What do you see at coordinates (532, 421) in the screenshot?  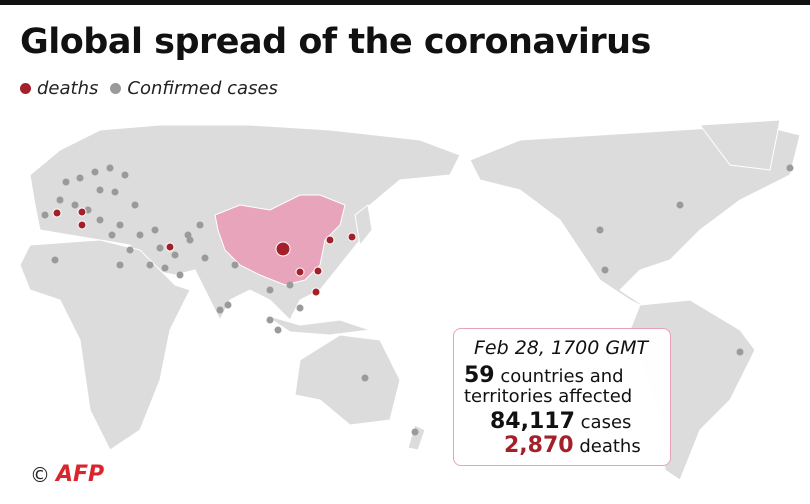 I see `cases-count: 84,117` at bounding box center [532, 421].